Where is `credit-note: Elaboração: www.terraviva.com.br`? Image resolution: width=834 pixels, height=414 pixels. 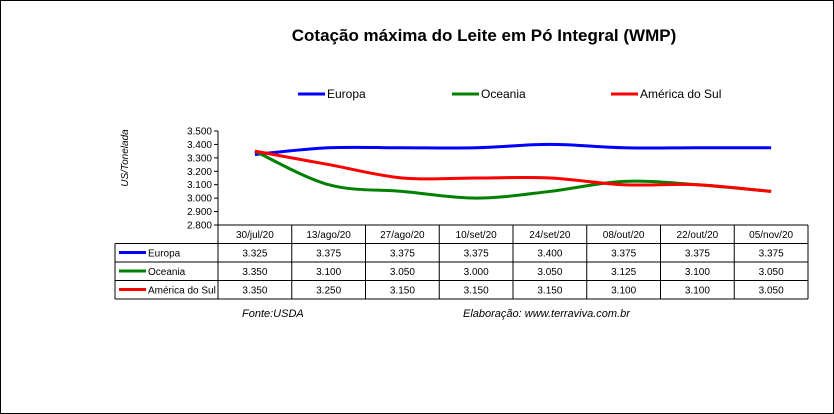 credit-note: Elaboração: www.terraviva.com.br is located at coordinates (547, 314).